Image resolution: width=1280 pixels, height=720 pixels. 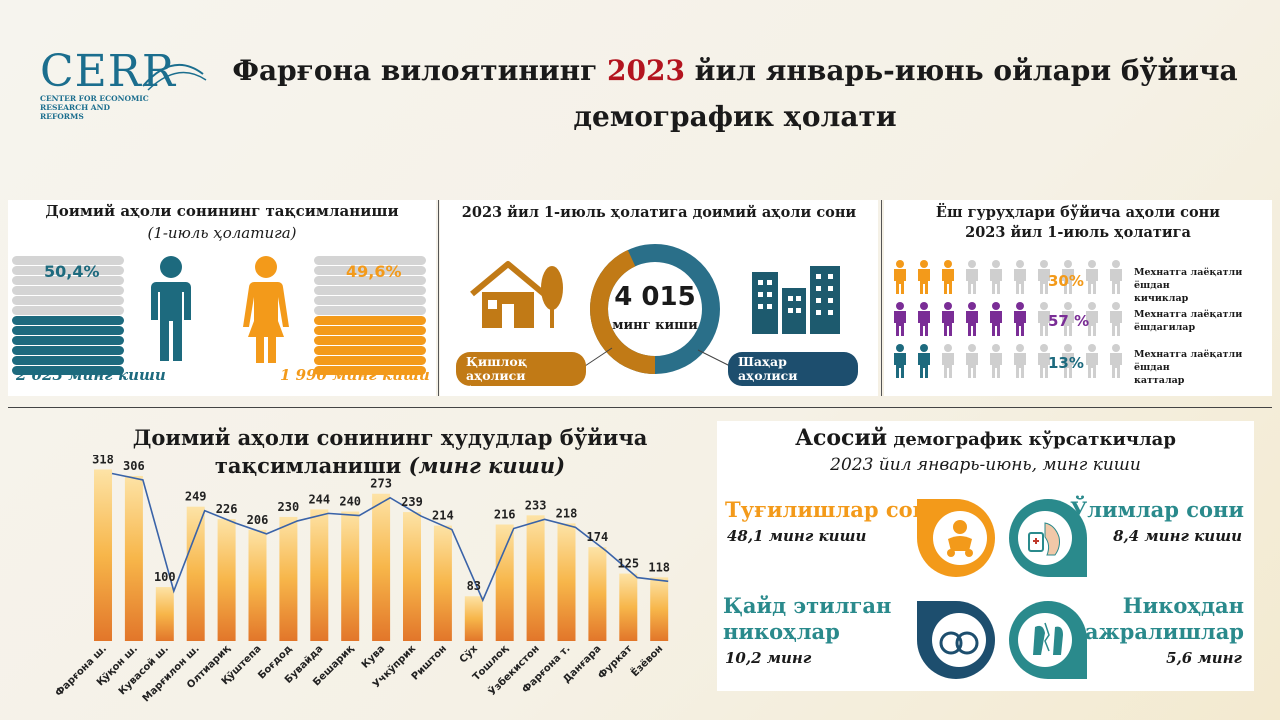 I want to click on age-title-line1: Ёш гуруҳлари бўйича аҳоли сони, so click(x=1078, y=212).